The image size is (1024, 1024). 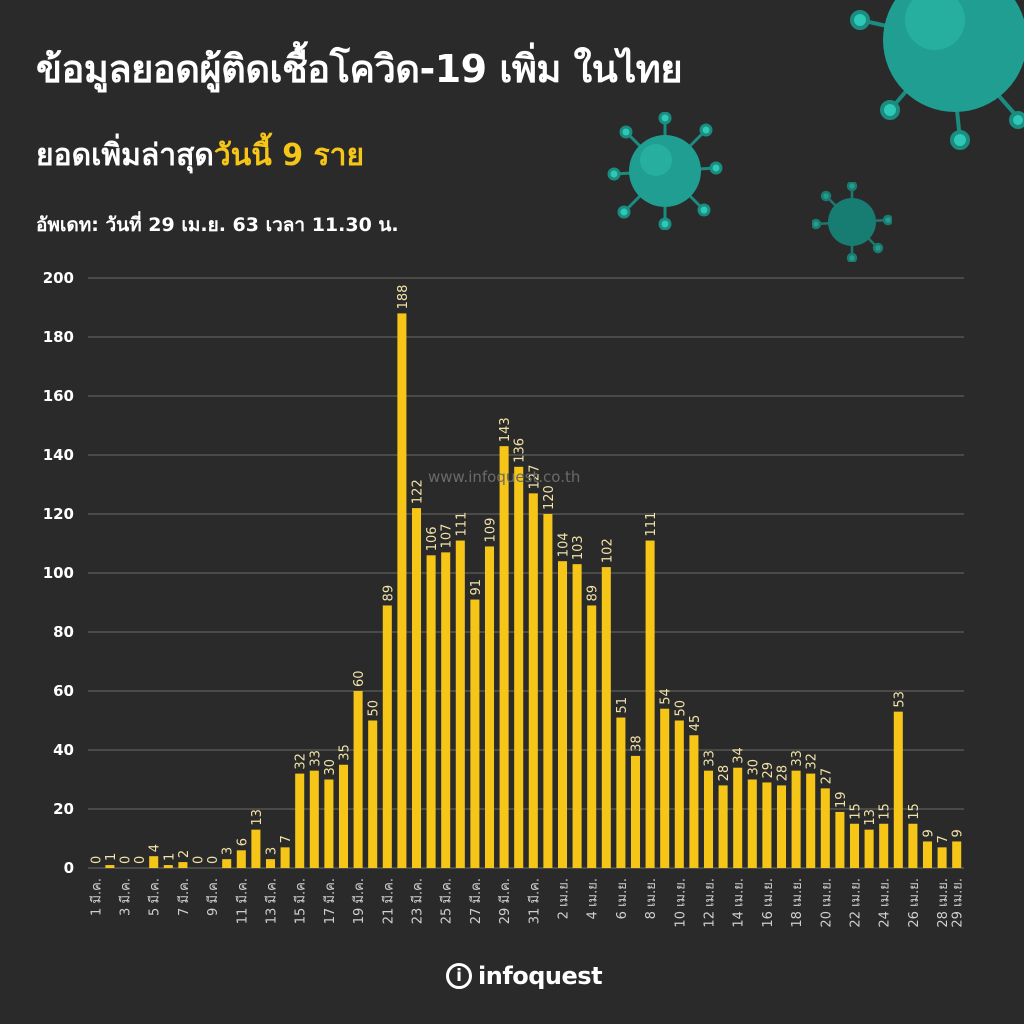 I want to click on bar-value-label: 45, so click(x=695, y=723).